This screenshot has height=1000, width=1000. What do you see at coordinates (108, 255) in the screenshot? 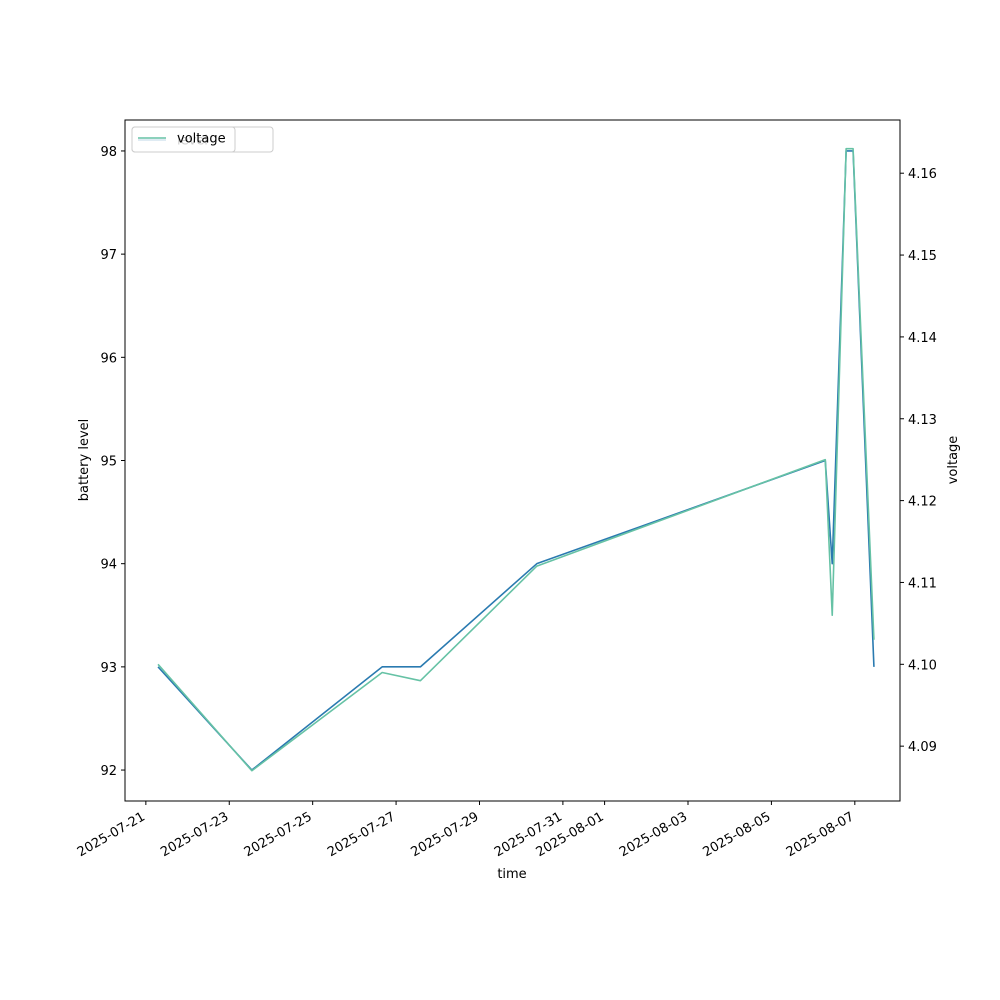
I see `y-left-tick-label: 97` at bounding box center [108, 255].